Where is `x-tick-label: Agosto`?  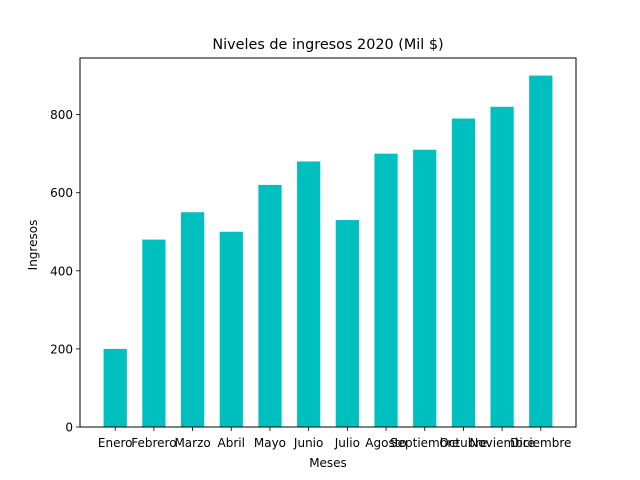
x-tick-label: Agosto is located at coordinates (385, 443).